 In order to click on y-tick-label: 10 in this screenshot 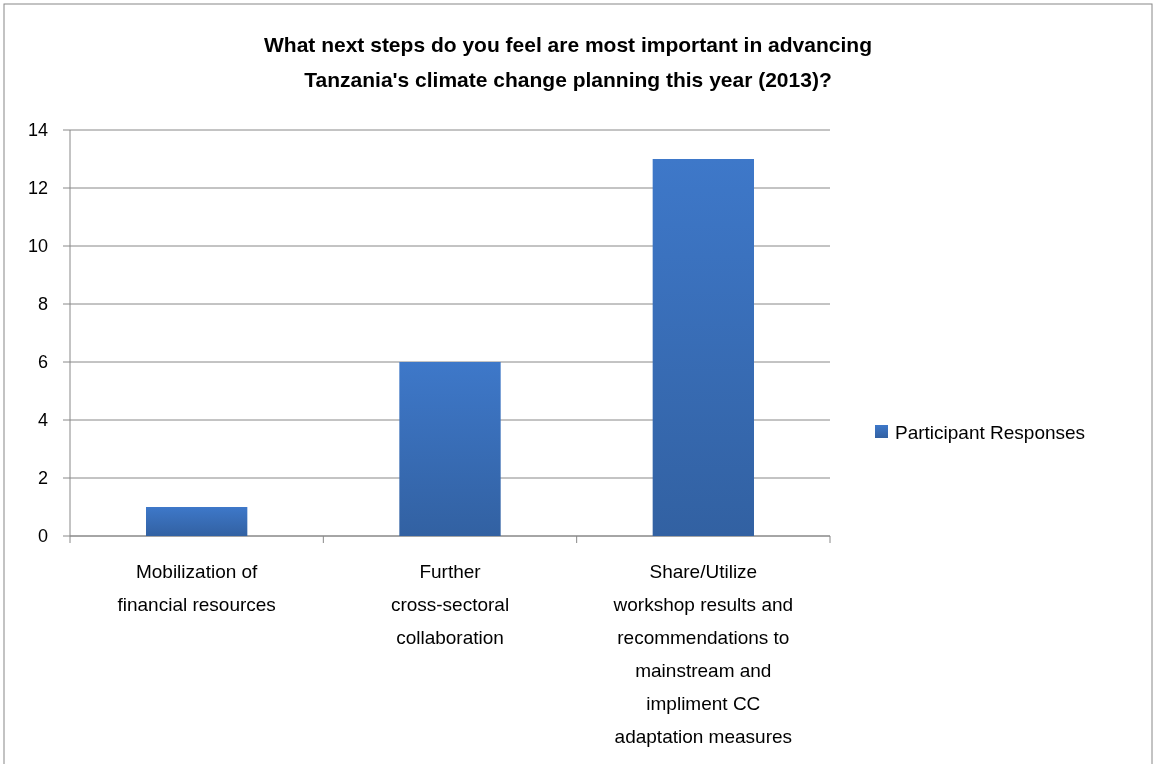, I will do `click(37, 246)`.